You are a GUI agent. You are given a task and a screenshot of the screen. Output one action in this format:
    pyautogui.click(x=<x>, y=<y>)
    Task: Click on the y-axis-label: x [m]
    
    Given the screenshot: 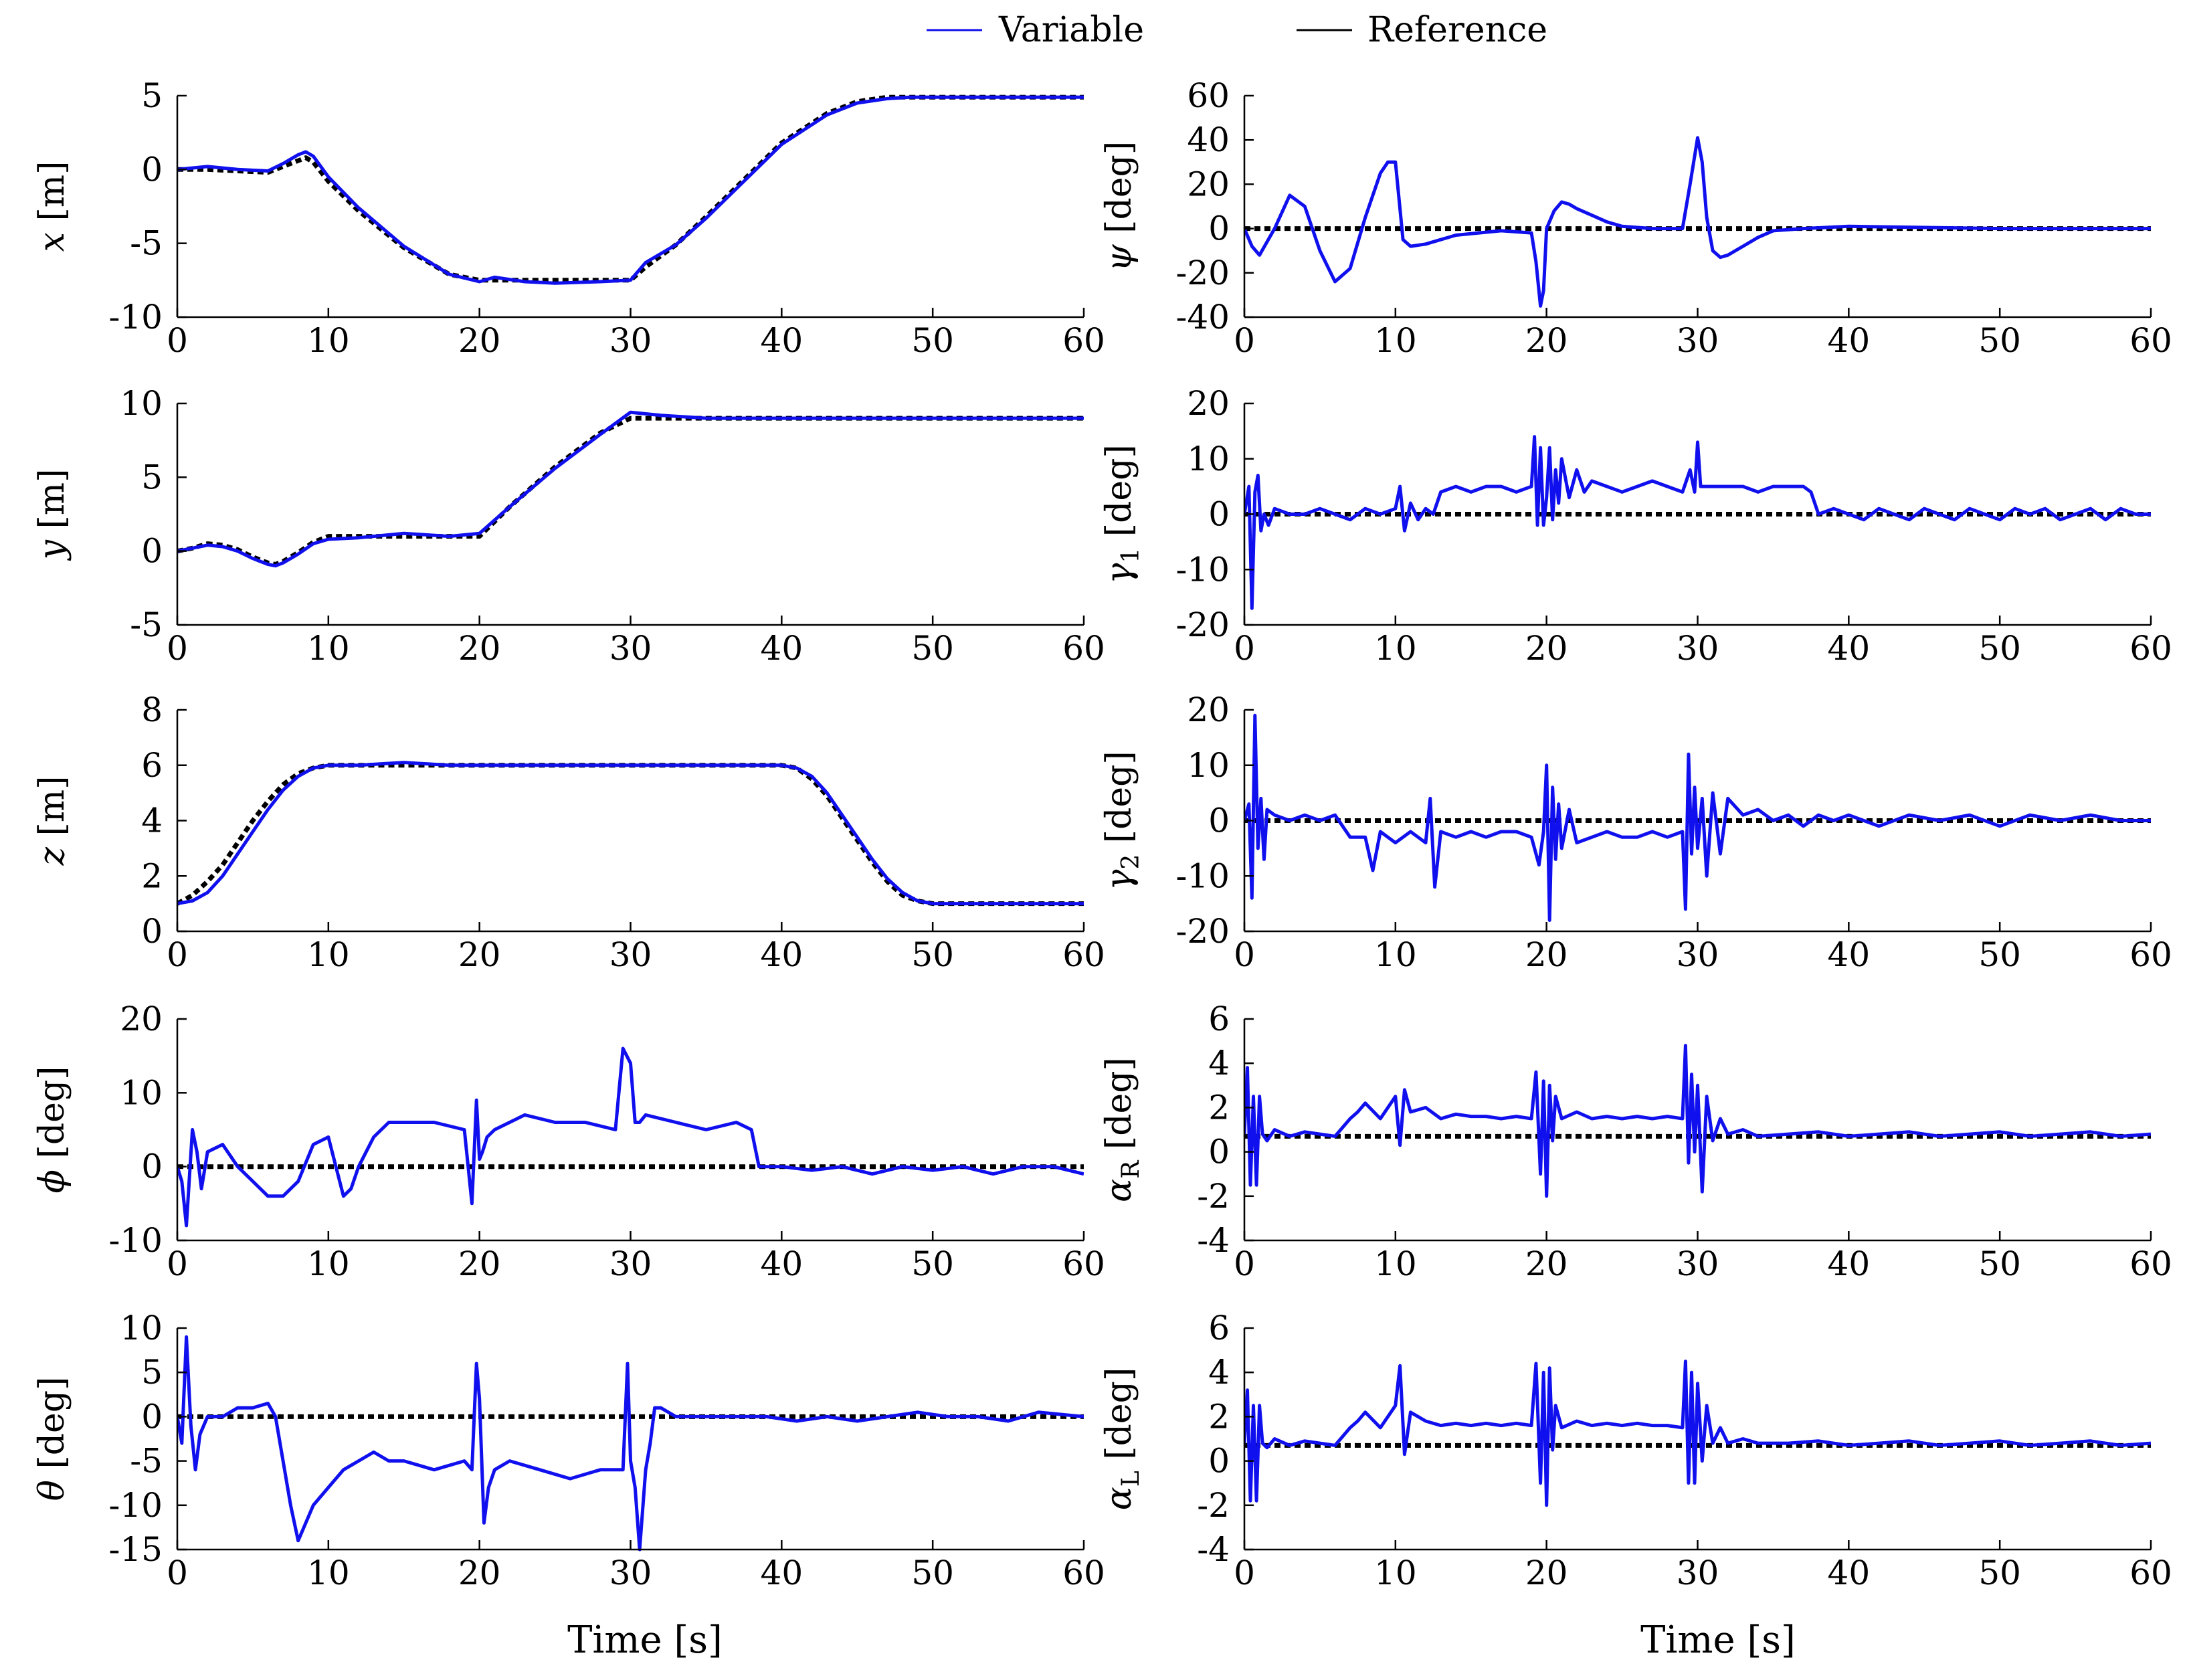 What is the action you would take?
    pyautogui.click(x=52, y=206)
    